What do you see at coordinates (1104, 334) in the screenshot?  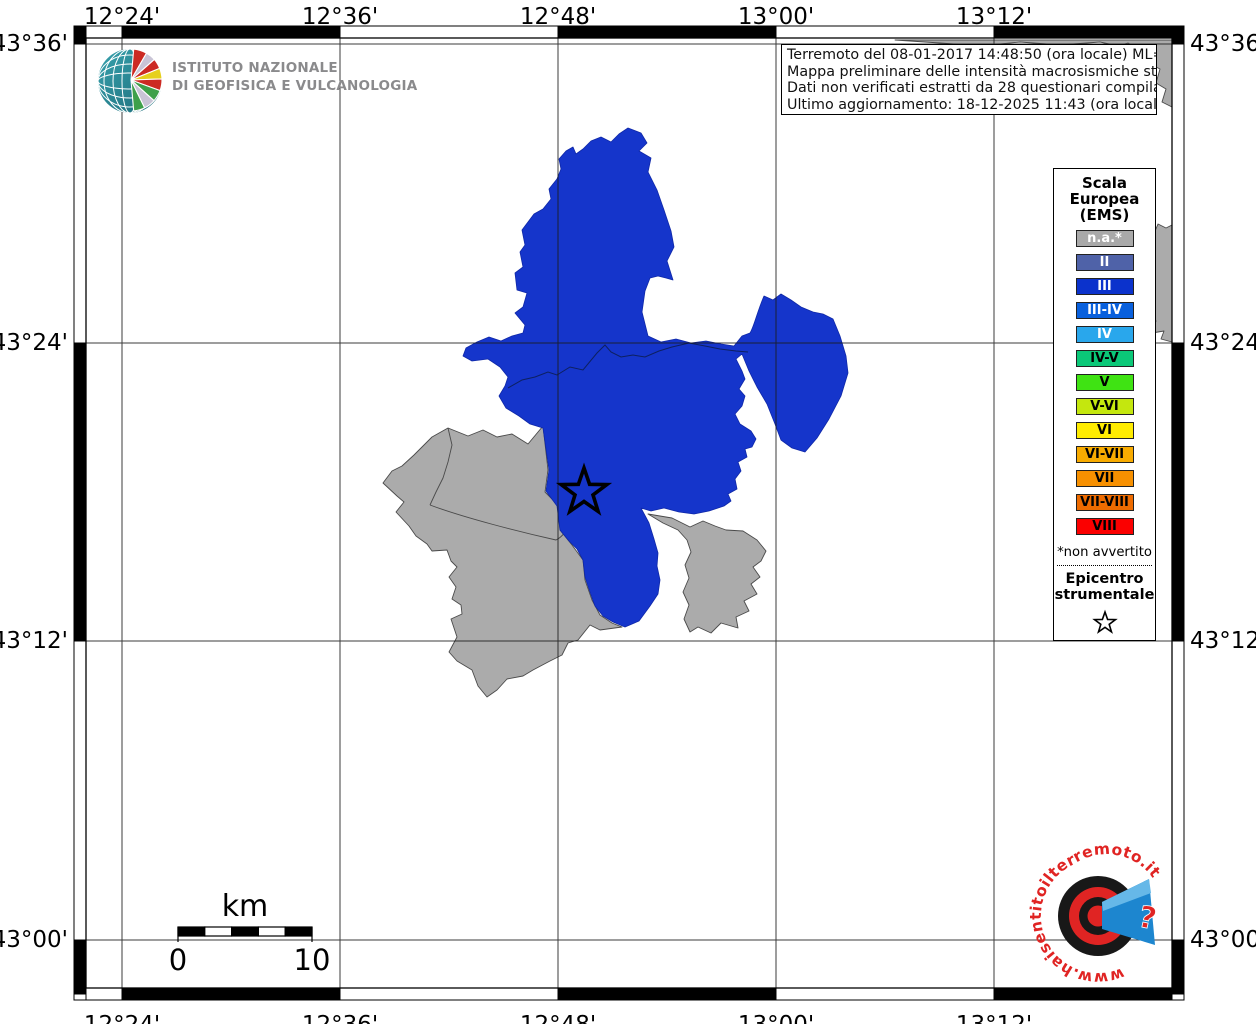 I see `legend-swatch-iv: IV` at bounding box center [1104, 334].